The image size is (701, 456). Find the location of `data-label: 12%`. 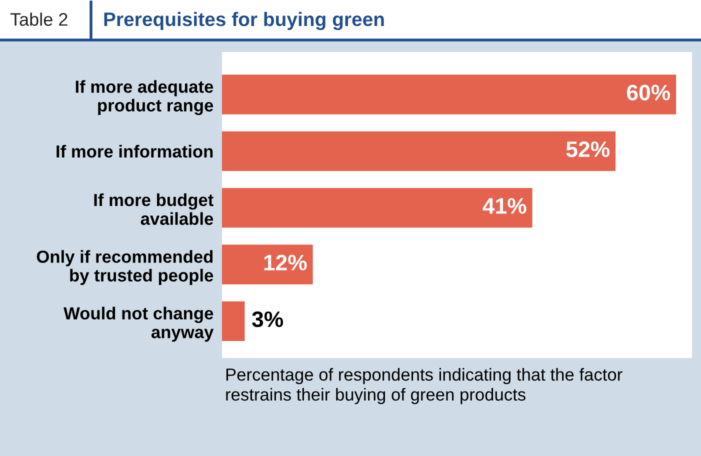

data-label: 12% is located at coordinates (285, 262).